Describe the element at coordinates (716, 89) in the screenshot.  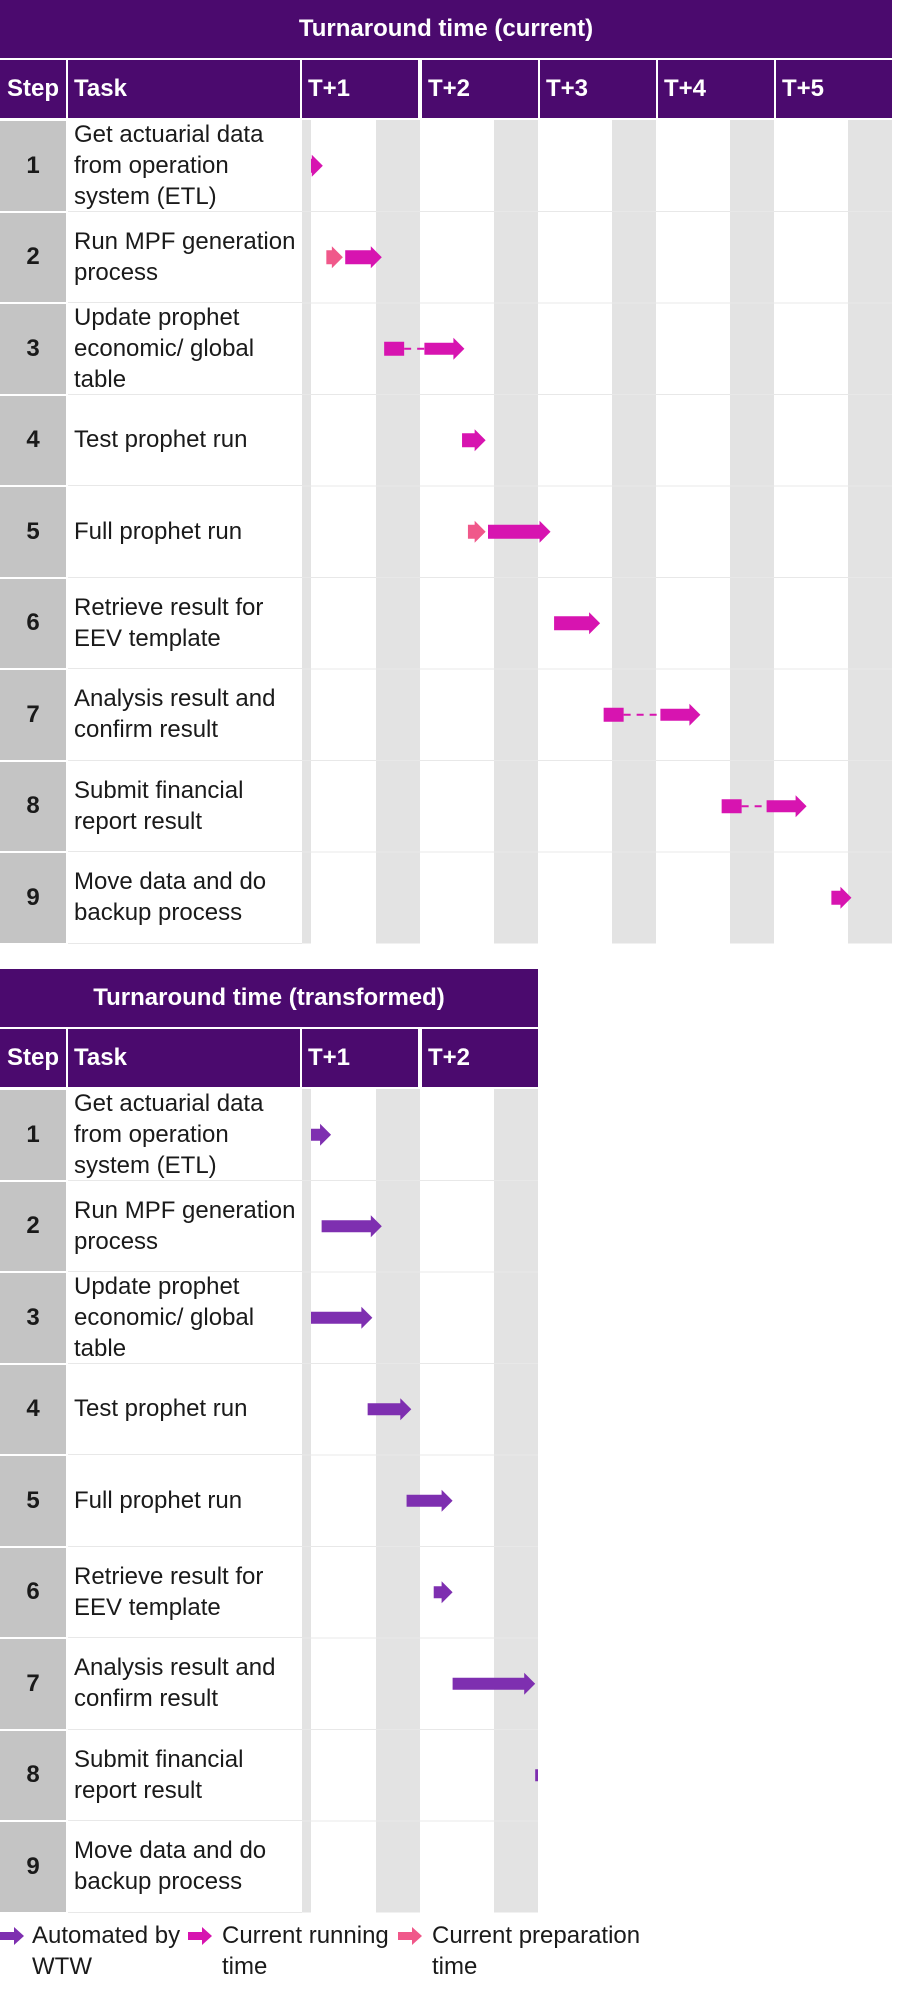
I see `header-day: T+4` at that location.